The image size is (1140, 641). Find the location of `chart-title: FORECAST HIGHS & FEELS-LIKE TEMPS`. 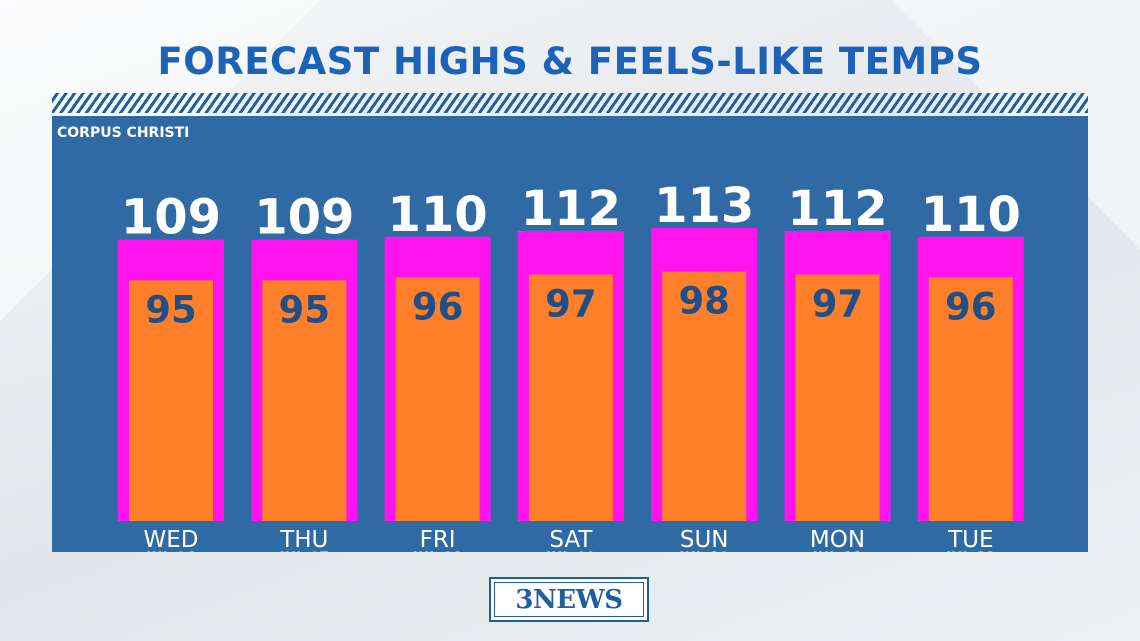

chart-title: FORECAST HIGHS & FEELS-LIKE TEMPS is located at coordinates (570, 61).